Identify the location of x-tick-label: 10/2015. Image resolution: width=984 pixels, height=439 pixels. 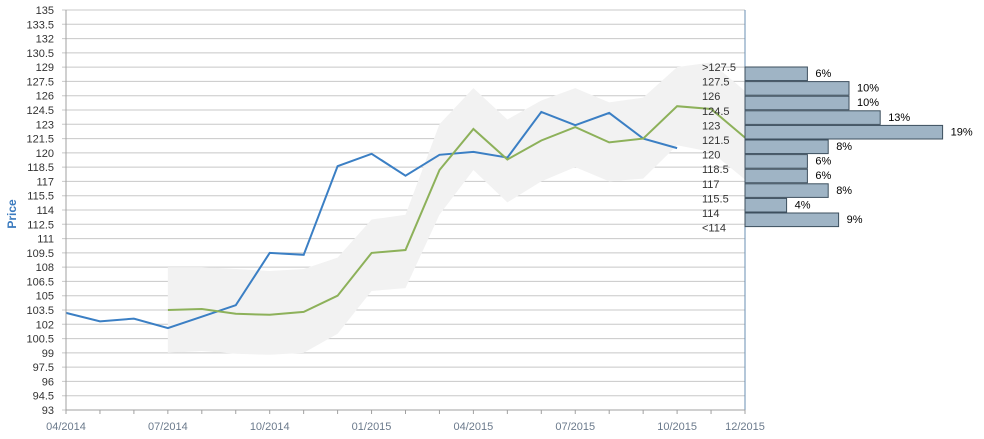
(677, 427).